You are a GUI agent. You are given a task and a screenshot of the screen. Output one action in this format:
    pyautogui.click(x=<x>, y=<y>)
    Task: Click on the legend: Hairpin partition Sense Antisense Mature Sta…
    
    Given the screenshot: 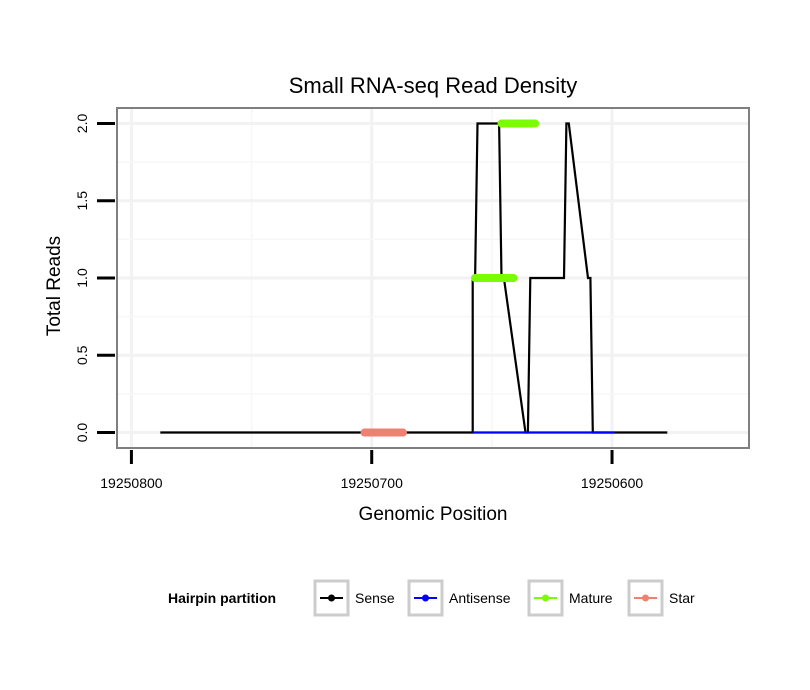 What is the action you would take?
    pyautogui.click(x=431, y=598)
    